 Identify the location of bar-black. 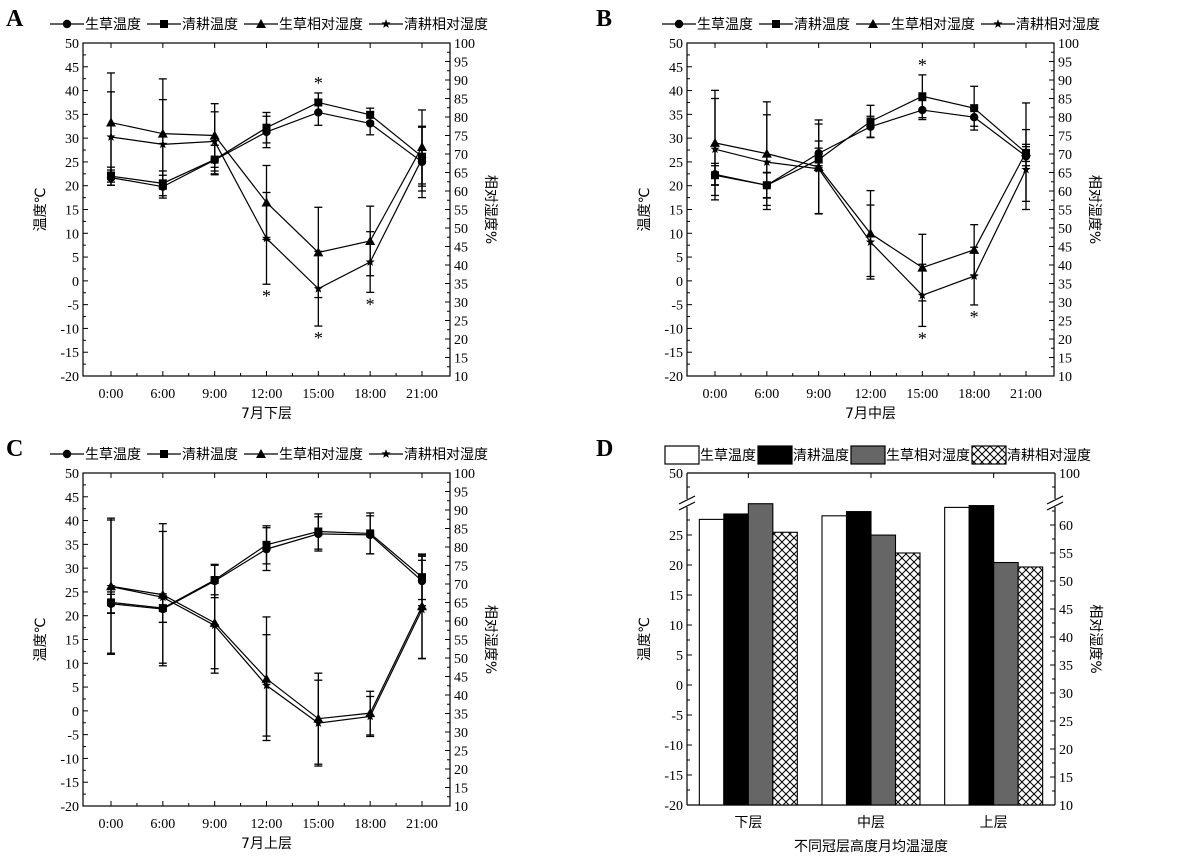
(981, 655).